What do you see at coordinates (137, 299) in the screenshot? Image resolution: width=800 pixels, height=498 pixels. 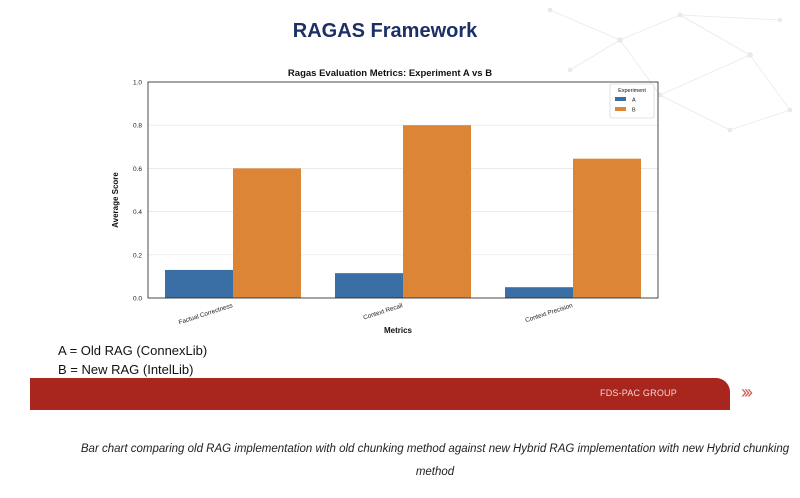 I see `y-tick-label: 0.0` at bounding box center [137, 299].